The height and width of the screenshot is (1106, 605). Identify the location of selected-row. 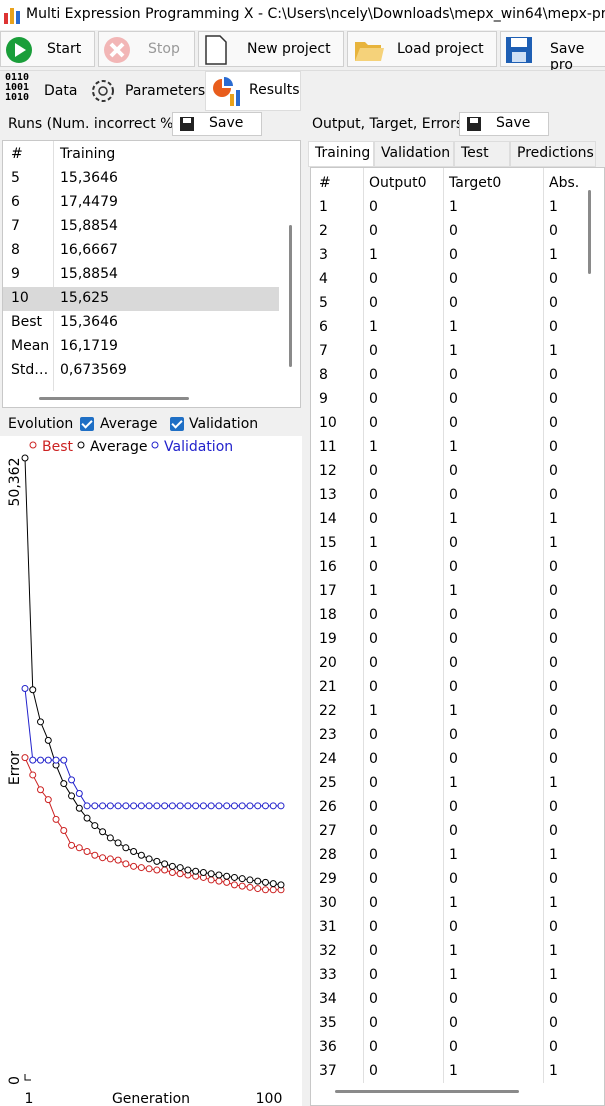
(141, 299).